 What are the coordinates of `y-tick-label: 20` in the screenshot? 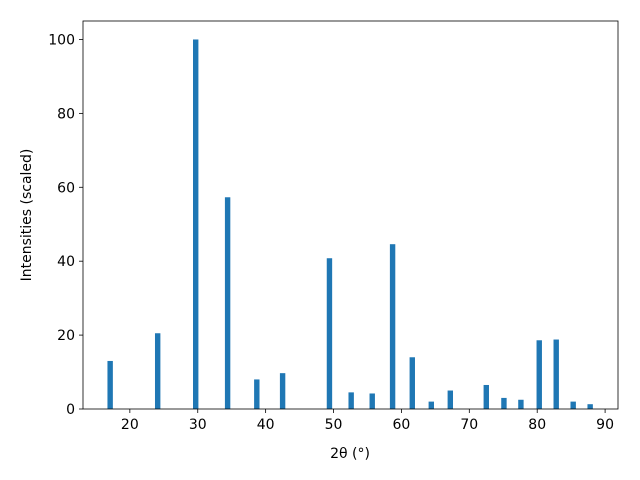 It's located at (66, 336).